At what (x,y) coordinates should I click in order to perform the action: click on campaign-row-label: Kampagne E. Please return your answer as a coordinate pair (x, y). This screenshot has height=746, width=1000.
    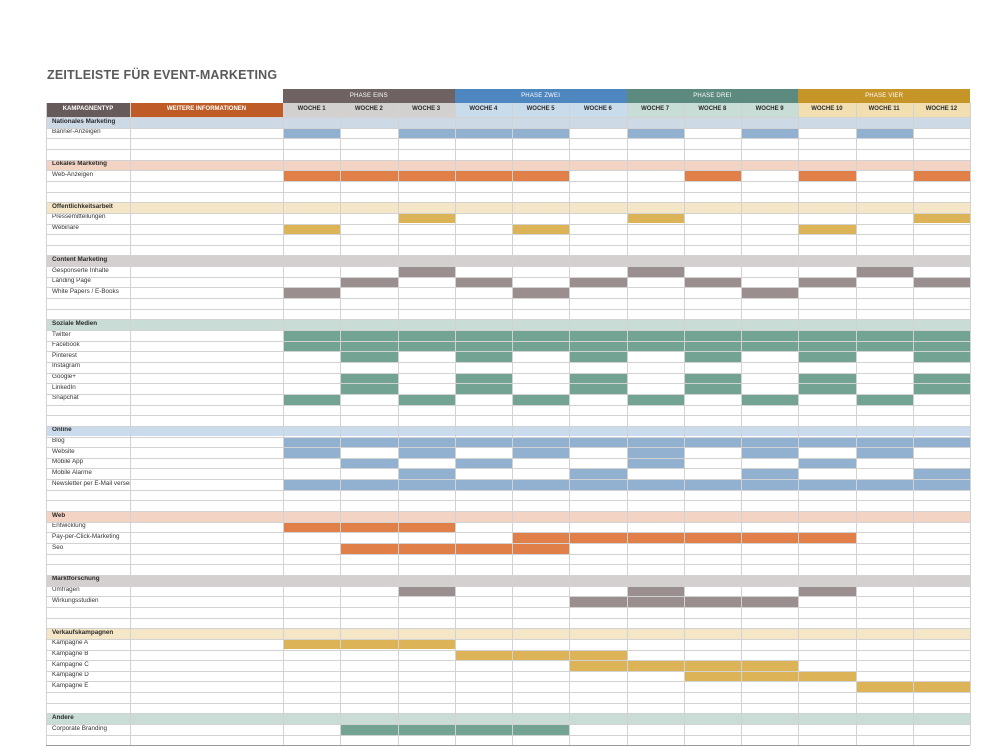
    Looking at the image, I should click on (70, 685).